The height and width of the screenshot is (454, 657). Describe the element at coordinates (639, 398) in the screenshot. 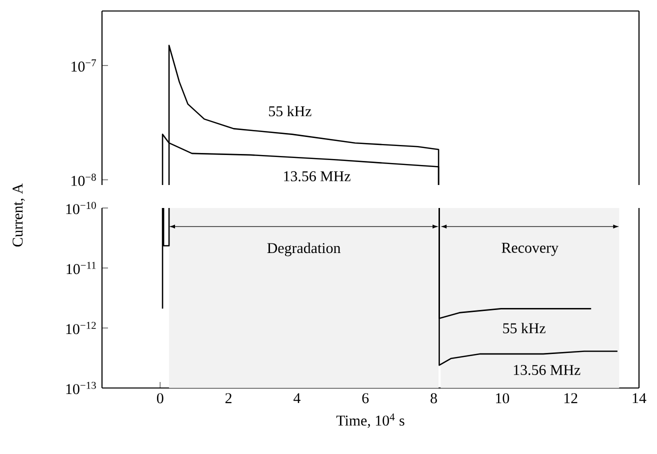

I see `x-tick-label: 14` at that location.